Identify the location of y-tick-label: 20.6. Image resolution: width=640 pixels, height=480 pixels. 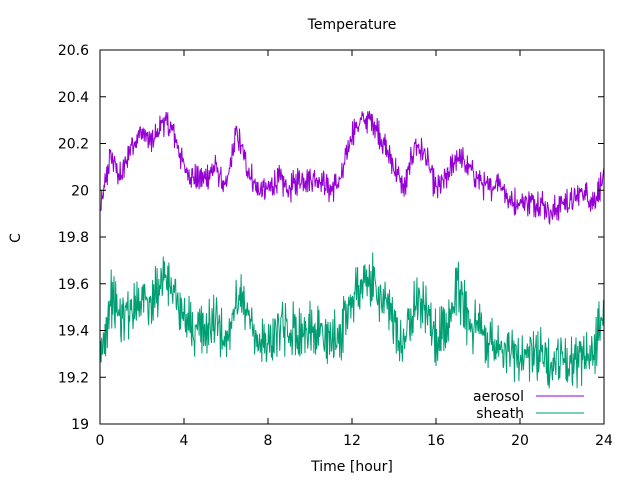
(73, 51).